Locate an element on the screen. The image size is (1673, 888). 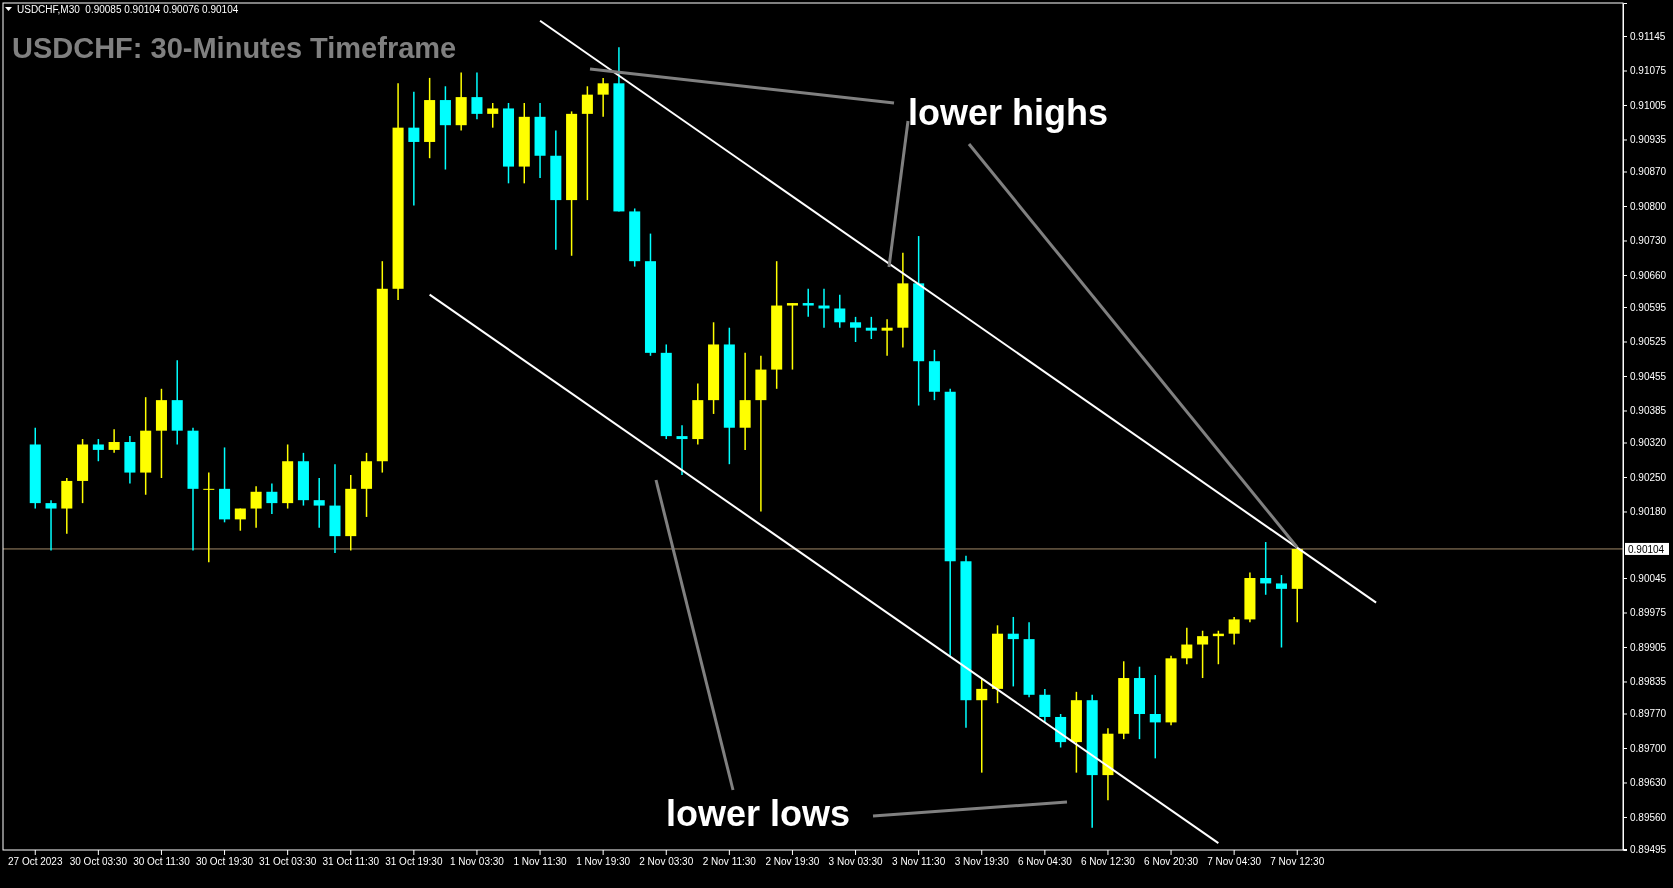
y-tick-label: 0.89700 is located at coordinates (1648, 748).